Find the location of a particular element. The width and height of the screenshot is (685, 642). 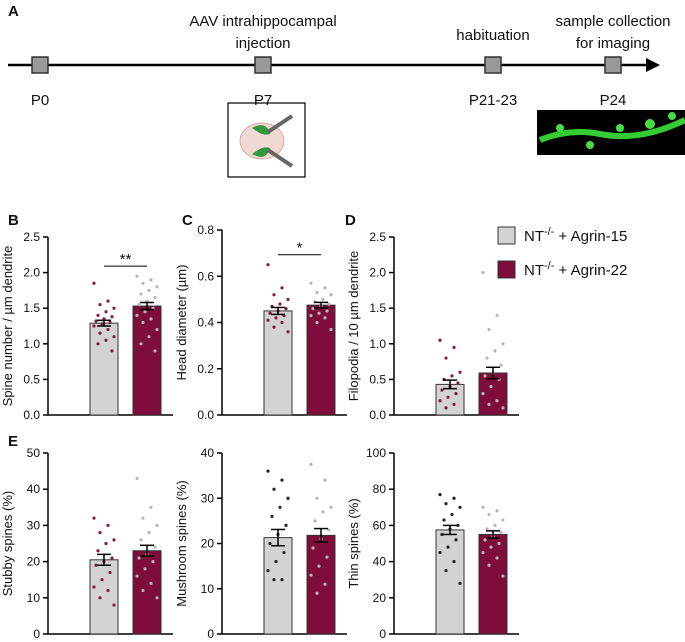

y-tick-label: 0.0 is located at coordinates (205, 415).